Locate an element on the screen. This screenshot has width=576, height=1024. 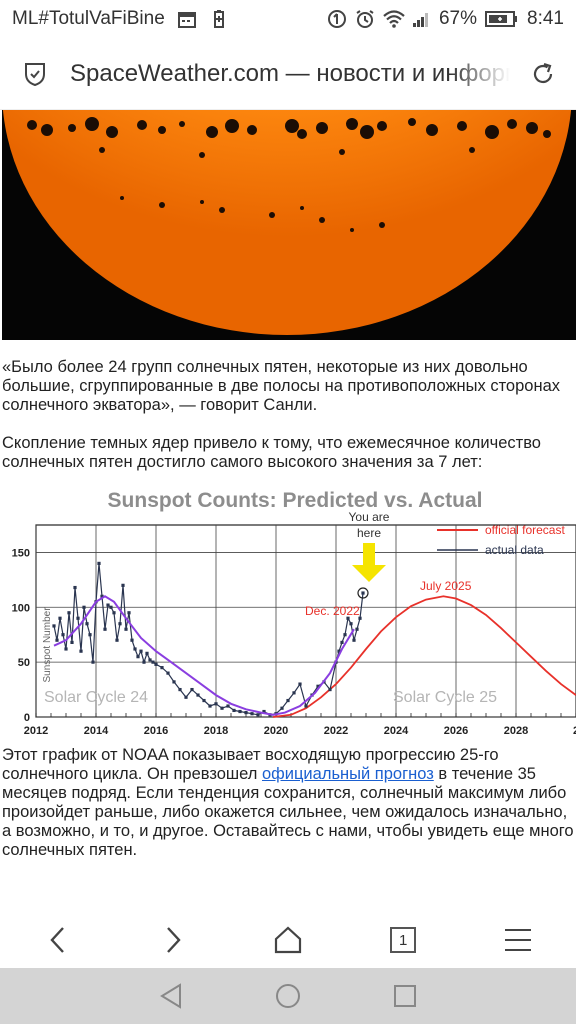
y-tick-label: 150 is located at coordinates (21, 553).